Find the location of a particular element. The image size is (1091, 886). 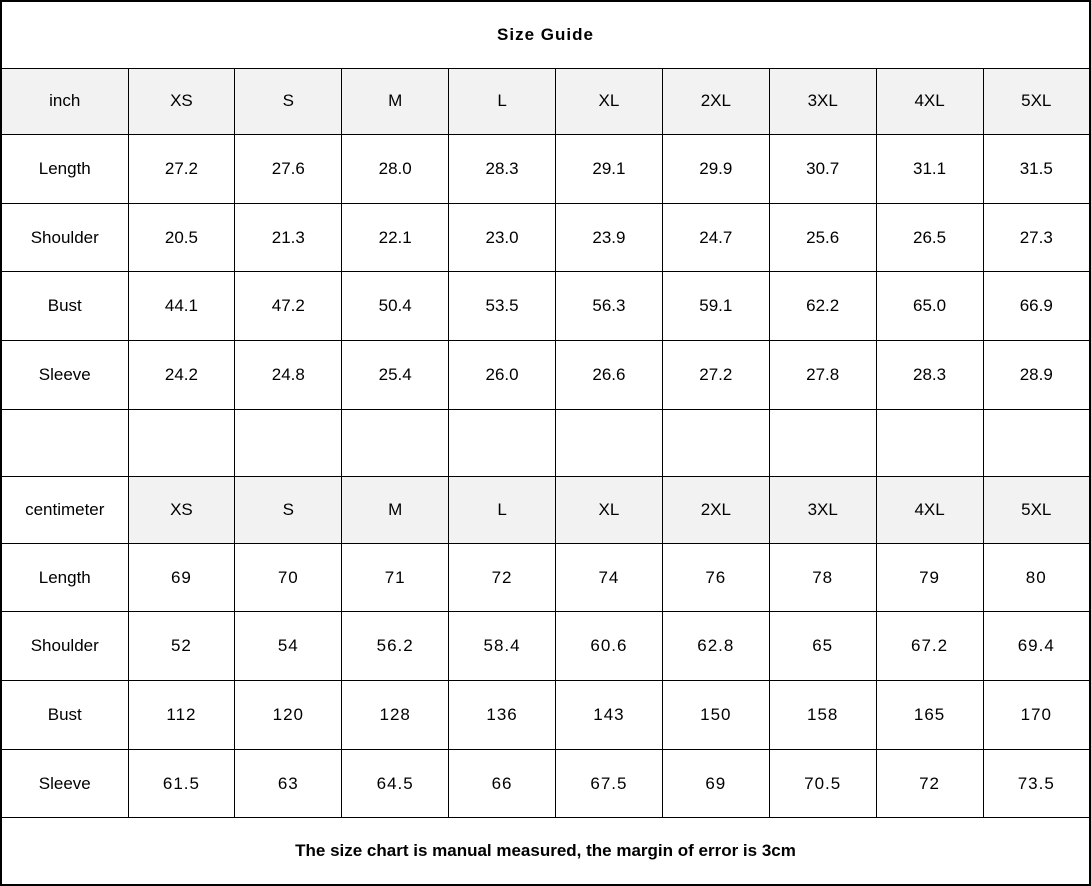

value-cell: 24.7 is located at coordinates (715, 237).